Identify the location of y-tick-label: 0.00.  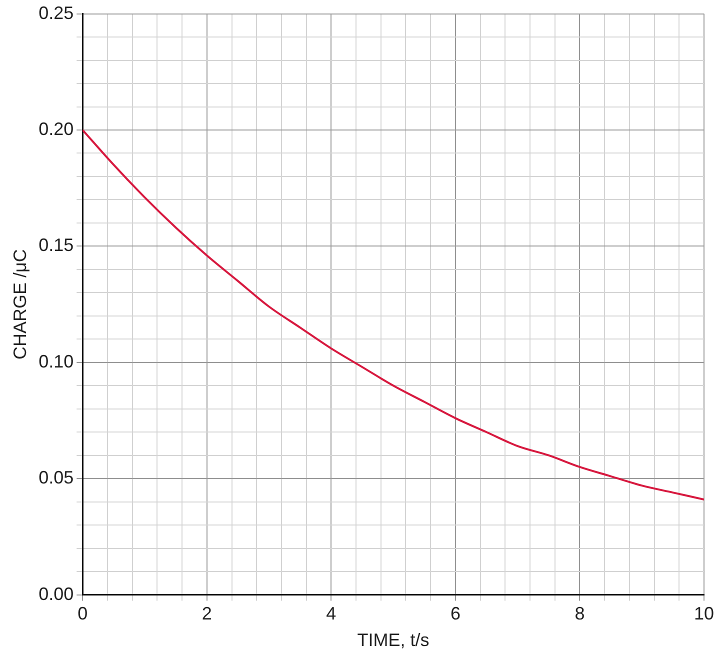
(56, 594).